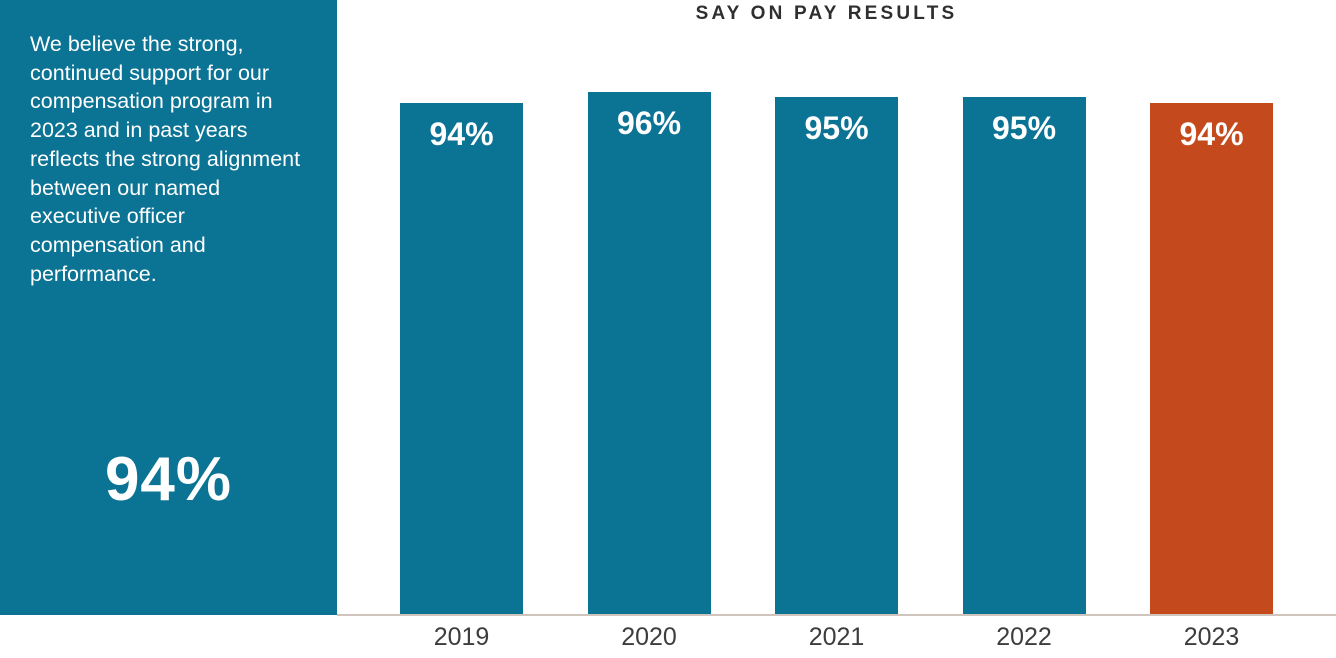 This screenshot has height=658, width=1336. What do you see at coordinates (826, 13) in the screenshot?
I see `chart-title: SAY ON PAY RESULTS` at bounding box center [826, 13].